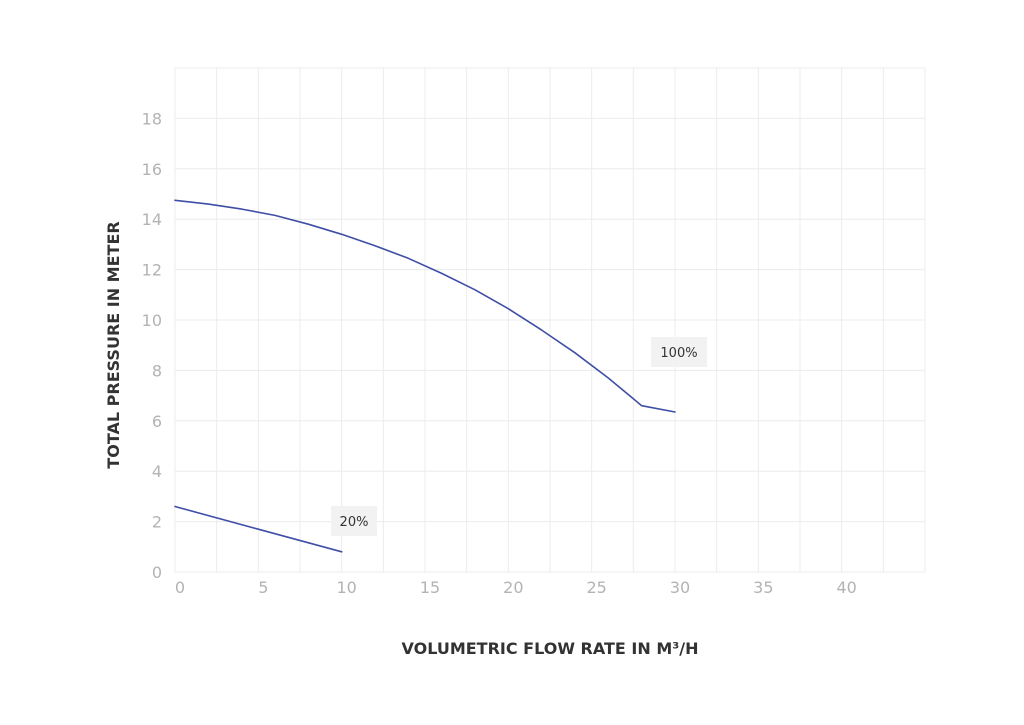  What do you see at coordinates (152, 219) in the screenshot?
I see `y-tick-label: 14` at bounding box center [152, 219].